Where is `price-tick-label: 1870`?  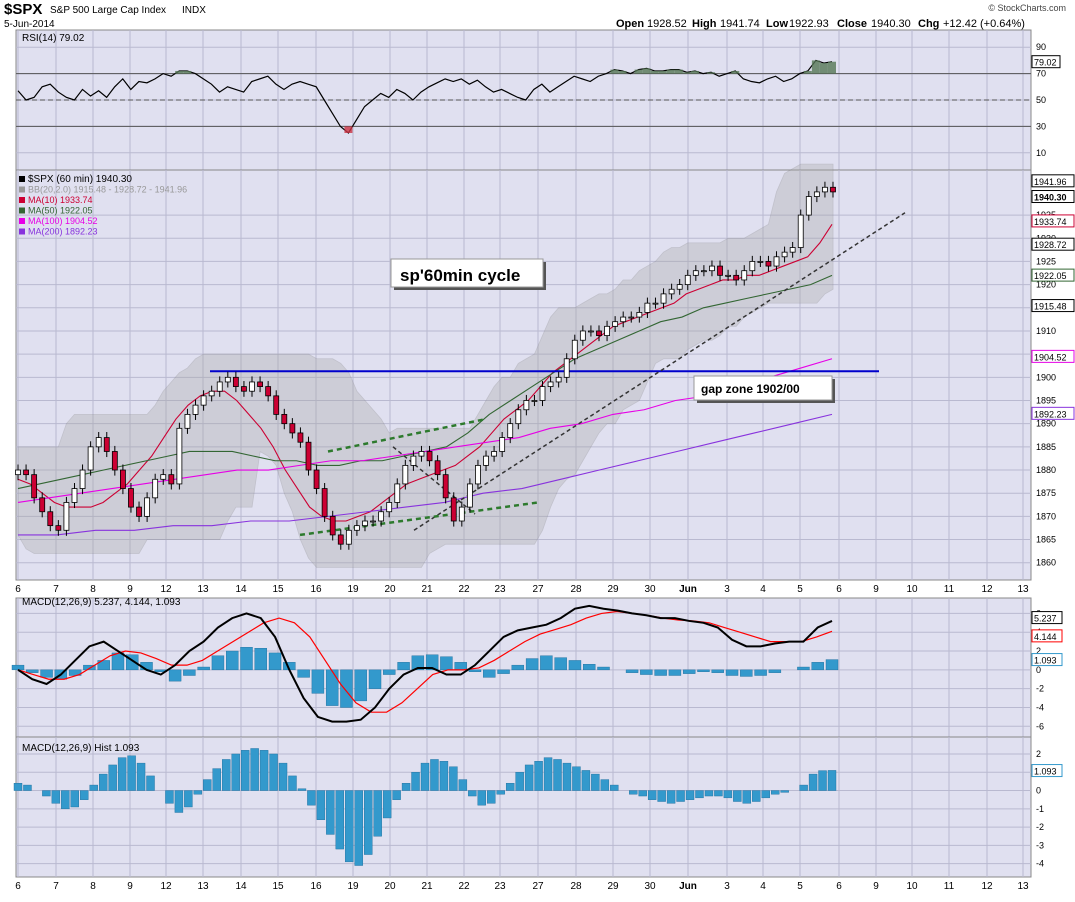 price-tick-label: 1870 is located at coordinates (1046, 516).